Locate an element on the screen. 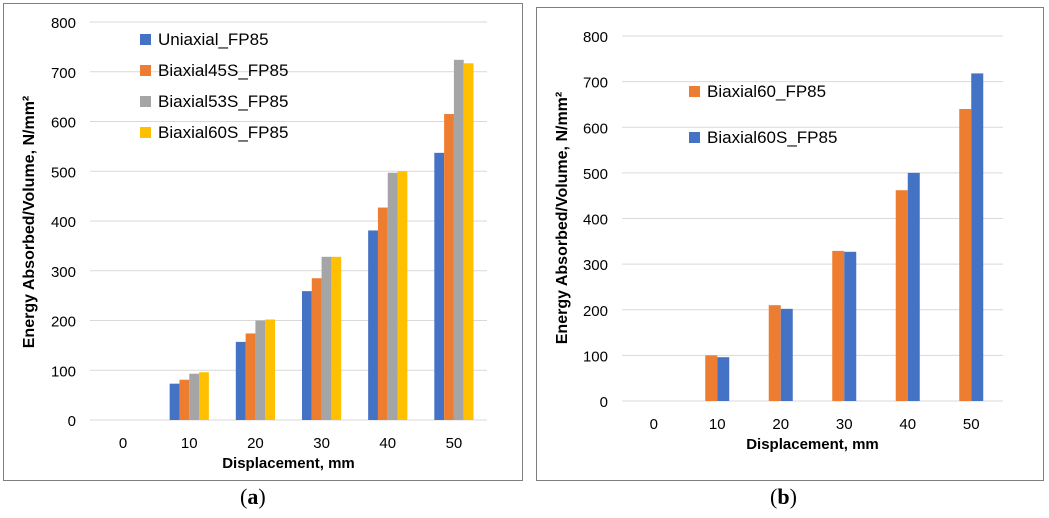 This screenshot has height=518, width=1049. chart-a-ytick-label: 800 is located at coordinates (63, 23).